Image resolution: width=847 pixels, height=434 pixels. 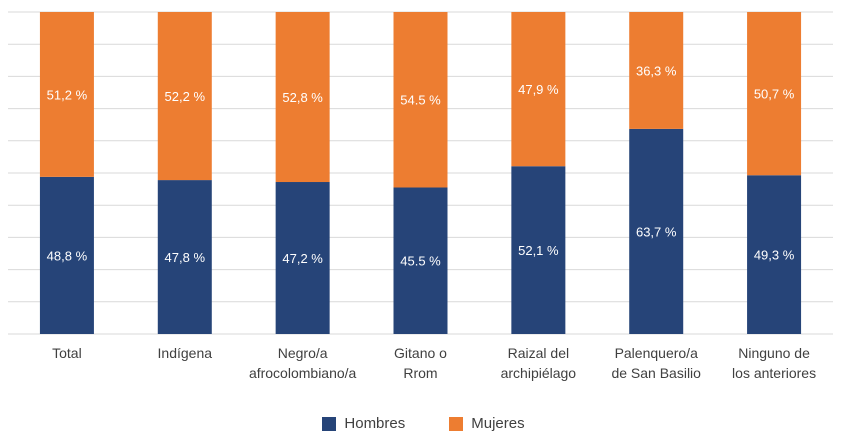 I want to click on legend-item-mujeres: Mujeres, so click(x=487, y=423).